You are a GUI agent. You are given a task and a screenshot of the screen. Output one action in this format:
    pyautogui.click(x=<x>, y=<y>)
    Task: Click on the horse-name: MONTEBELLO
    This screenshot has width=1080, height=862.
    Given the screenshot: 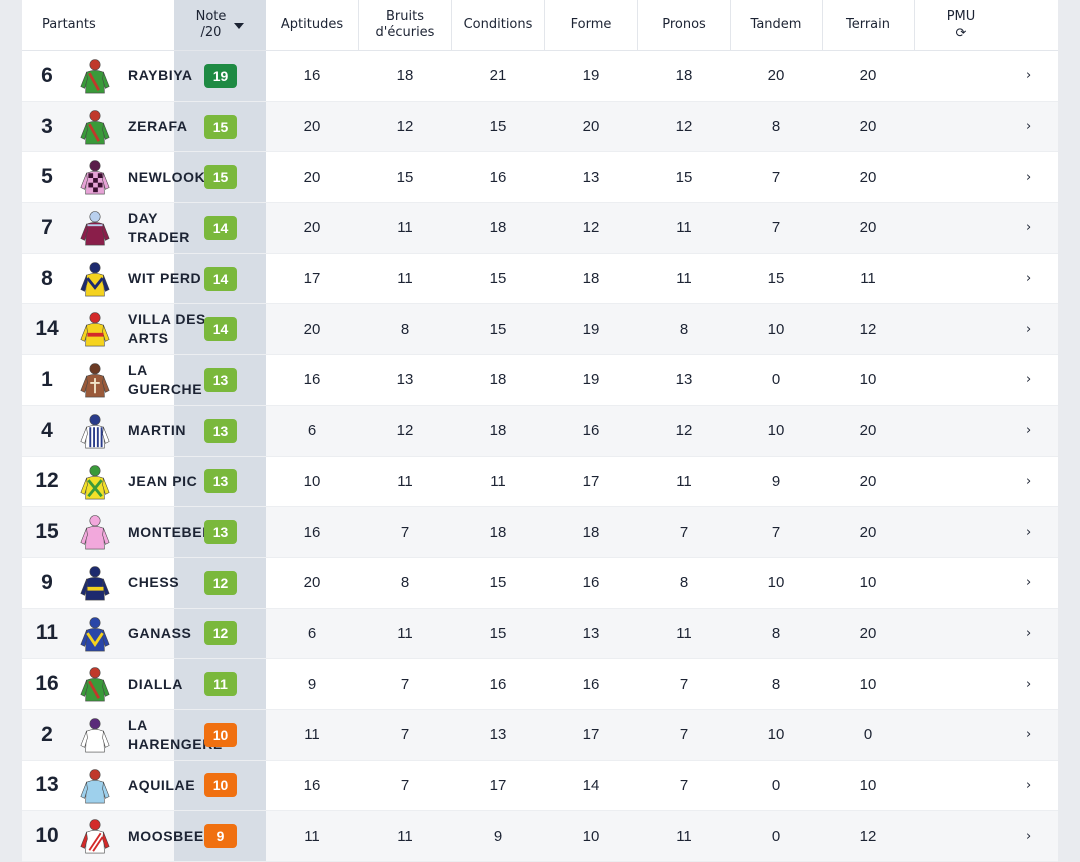 What is the action you would take?
    pyautogui.click(x=176, y=531)
    